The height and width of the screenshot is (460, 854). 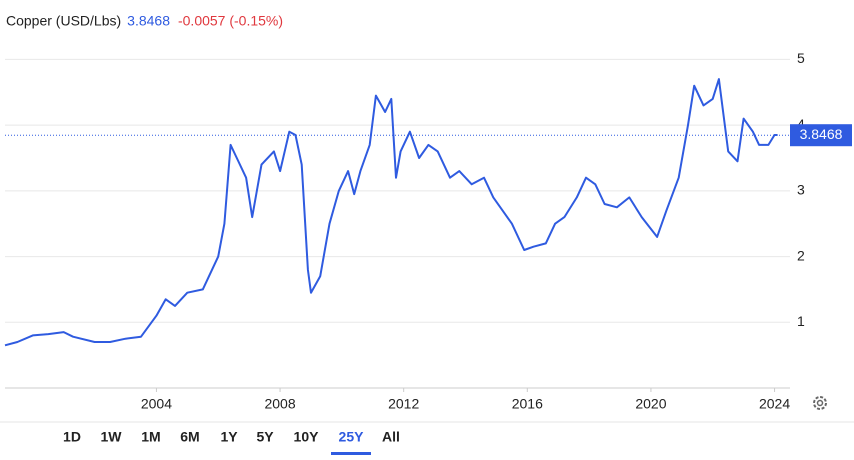 I want to click on range-button: 10Y, so click(x=307, y=437).